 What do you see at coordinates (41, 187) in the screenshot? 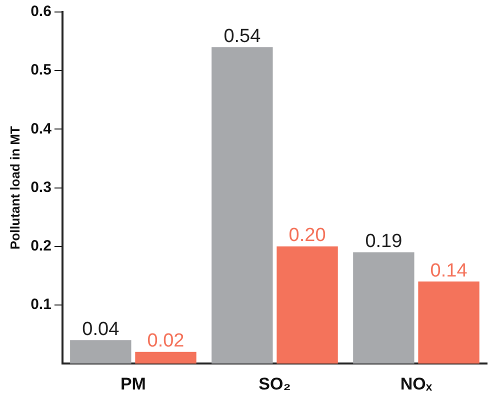
I see `y-tick-label: 0.3` at bounding box center [41, 187].